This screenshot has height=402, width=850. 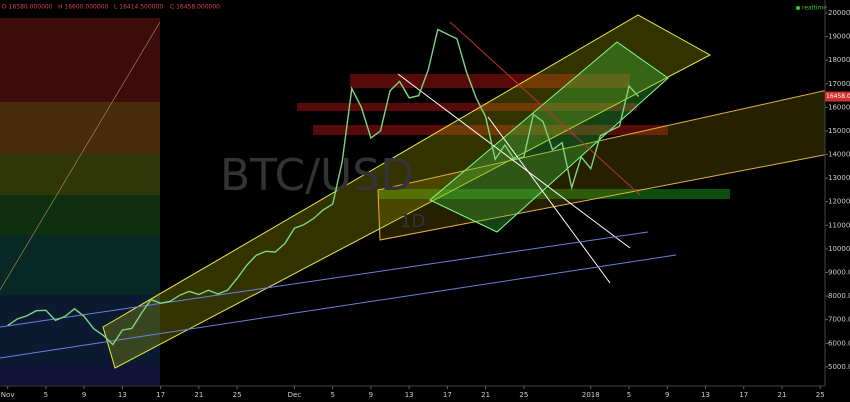 What do you see at coordinates (814, 8) in the screenshot?
I see `status: realtime` at bounding box center [814, 8].